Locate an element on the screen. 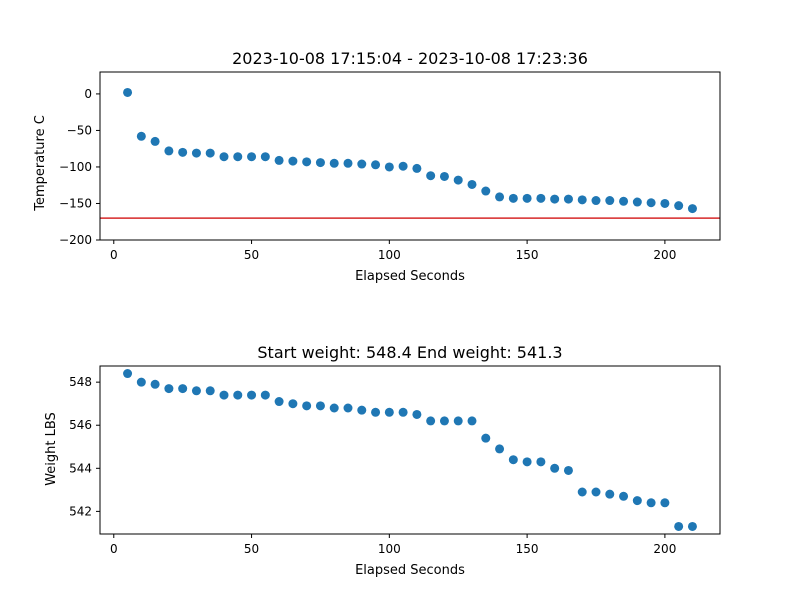 The width and height of the screenshot is (800, 600). weight-y-axis-label: Weight LBS is located at coordinates (51, 449).